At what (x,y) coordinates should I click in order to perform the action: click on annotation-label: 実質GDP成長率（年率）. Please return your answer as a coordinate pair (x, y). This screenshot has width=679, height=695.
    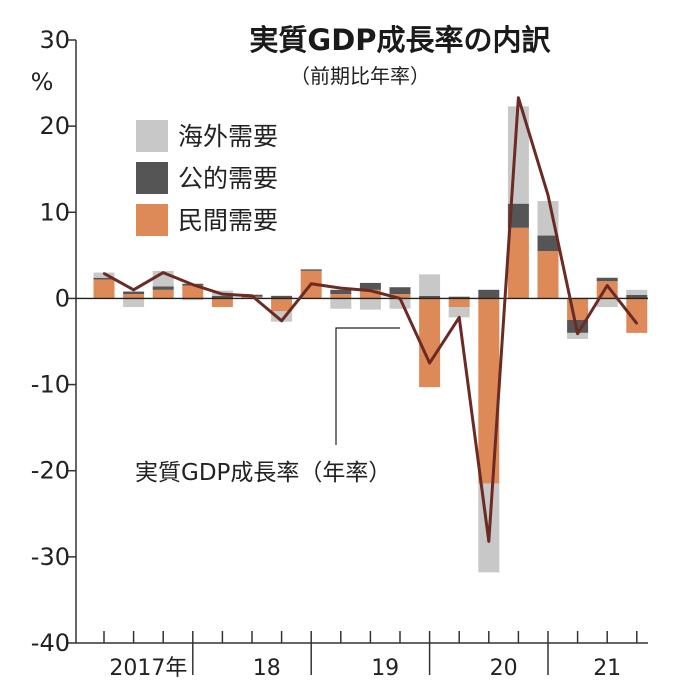
    Looking at the image, I should click on (263, 473).